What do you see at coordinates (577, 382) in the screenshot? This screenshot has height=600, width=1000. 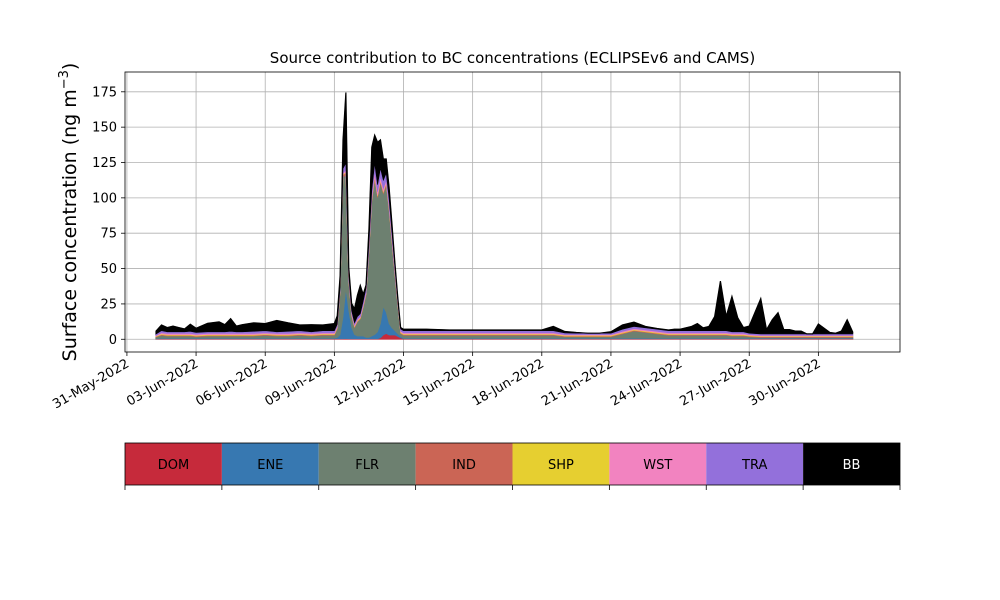 I see `x-tick-label: 21-Jun-2022` at bounding box center [577, 382].